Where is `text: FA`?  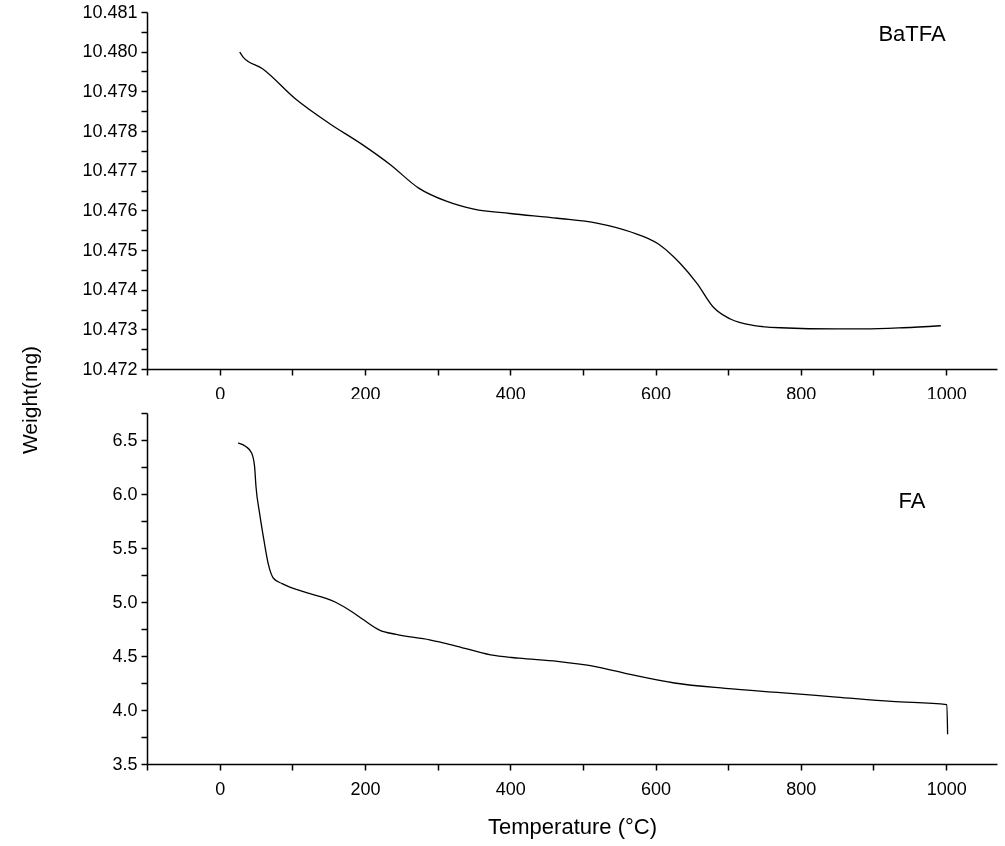 text: FA is located at coordinates (912, 500).